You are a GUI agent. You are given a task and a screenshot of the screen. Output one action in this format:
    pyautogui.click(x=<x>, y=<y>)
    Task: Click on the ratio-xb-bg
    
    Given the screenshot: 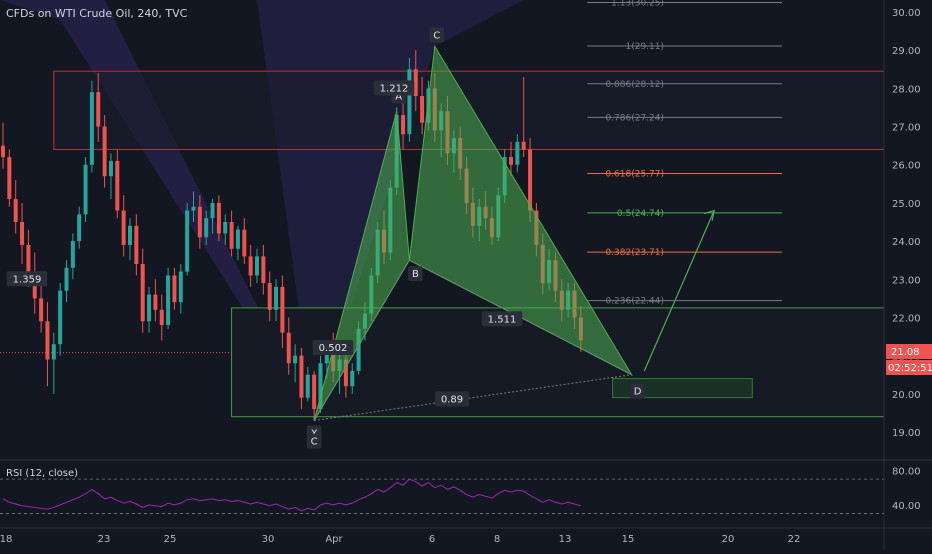 What is the action you would take?
    pyautogui.click(x=333, y=347)
    